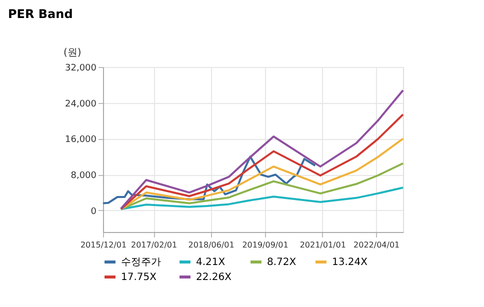 The height and width of the screenshot is (307, 484). I want to click on y-tick-label: 0, so click(93, 211).